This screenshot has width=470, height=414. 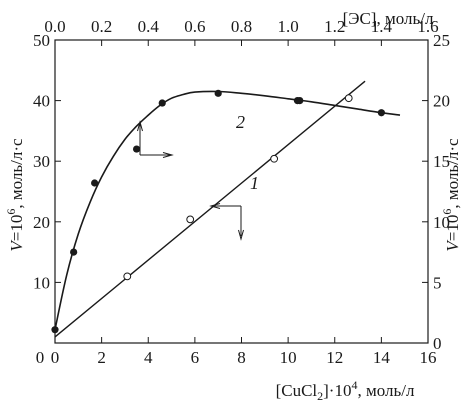 What do you see at coordinates (441, 101) in the screenshot?
I see `y-right-tick-label: 20` at bounding box center [441, 101].